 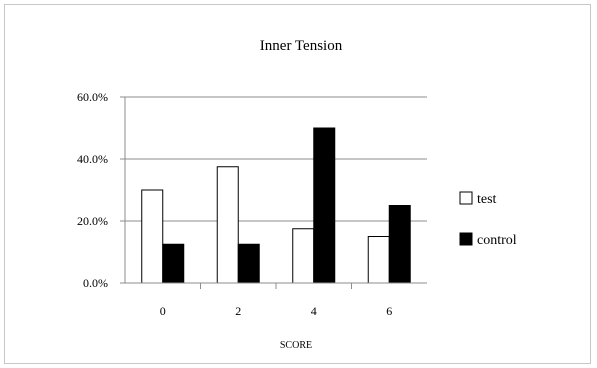 What do you see at coordinates (95, 283) in the screenshot?
I see `y-tick-label: 0.0%` at bounding box center [95, 283].